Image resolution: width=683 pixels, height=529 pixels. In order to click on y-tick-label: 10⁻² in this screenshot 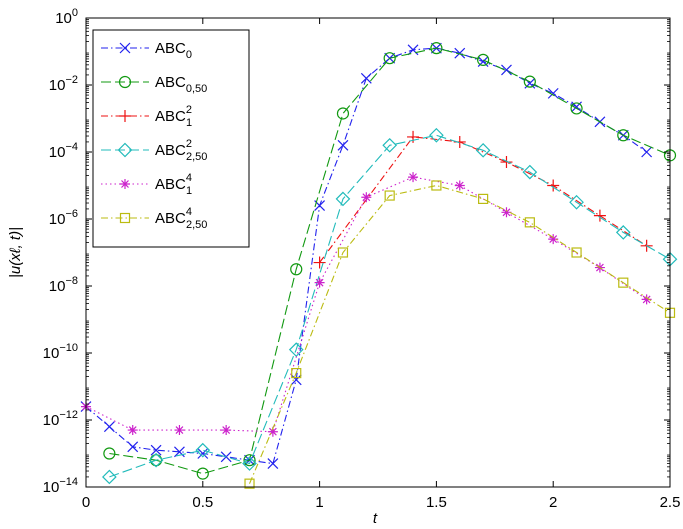, I will do `click(63, 84)`.